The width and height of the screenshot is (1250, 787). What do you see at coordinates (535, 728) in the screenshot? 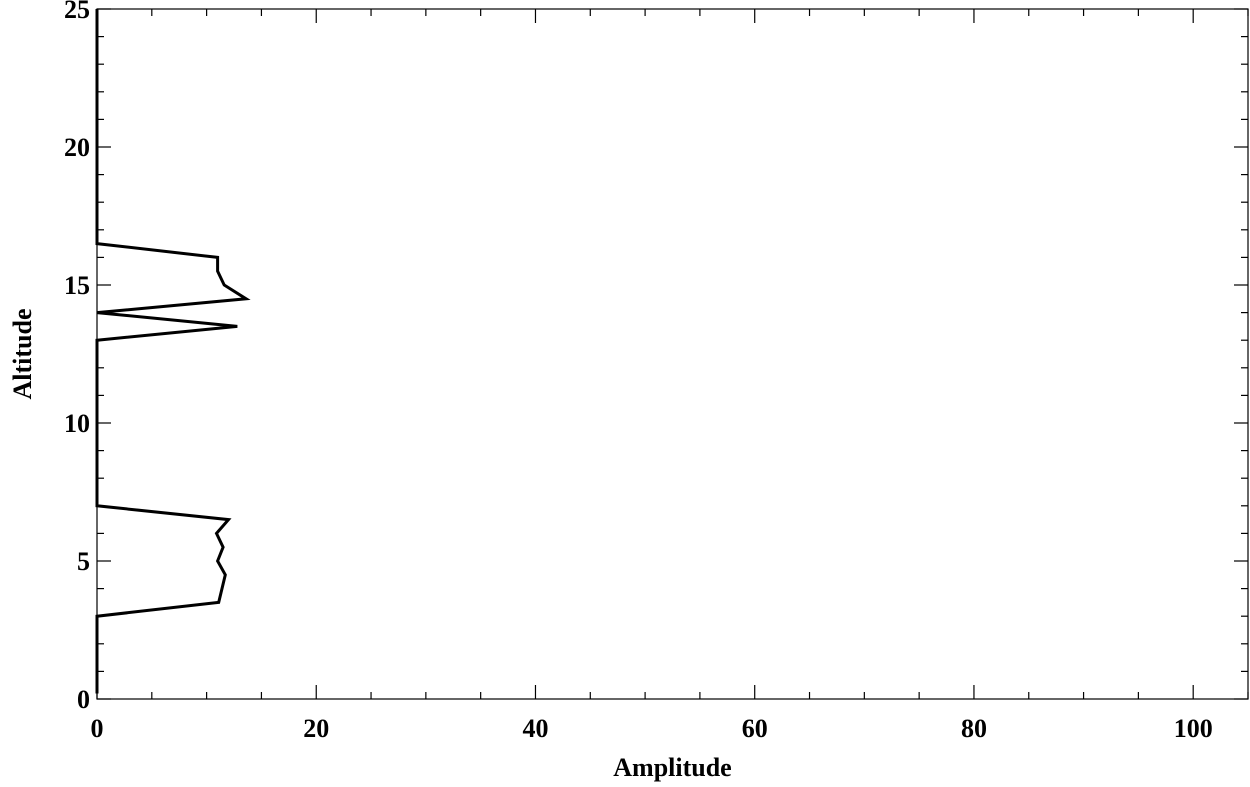
I see `x-tick-label: 40` at bounding box center [535, 728].